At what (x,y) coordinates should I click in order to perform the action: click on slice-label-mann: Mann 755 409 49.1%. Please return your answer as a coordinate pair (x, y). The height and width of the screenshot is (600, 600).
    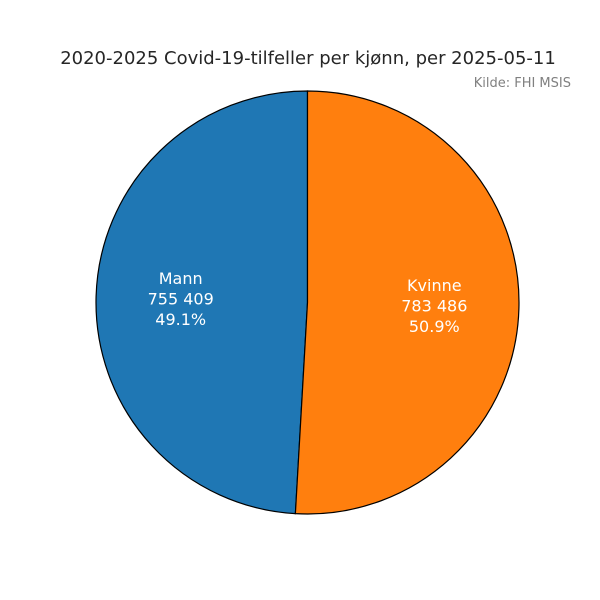
    Looking at the image, I should click on (181, 299).